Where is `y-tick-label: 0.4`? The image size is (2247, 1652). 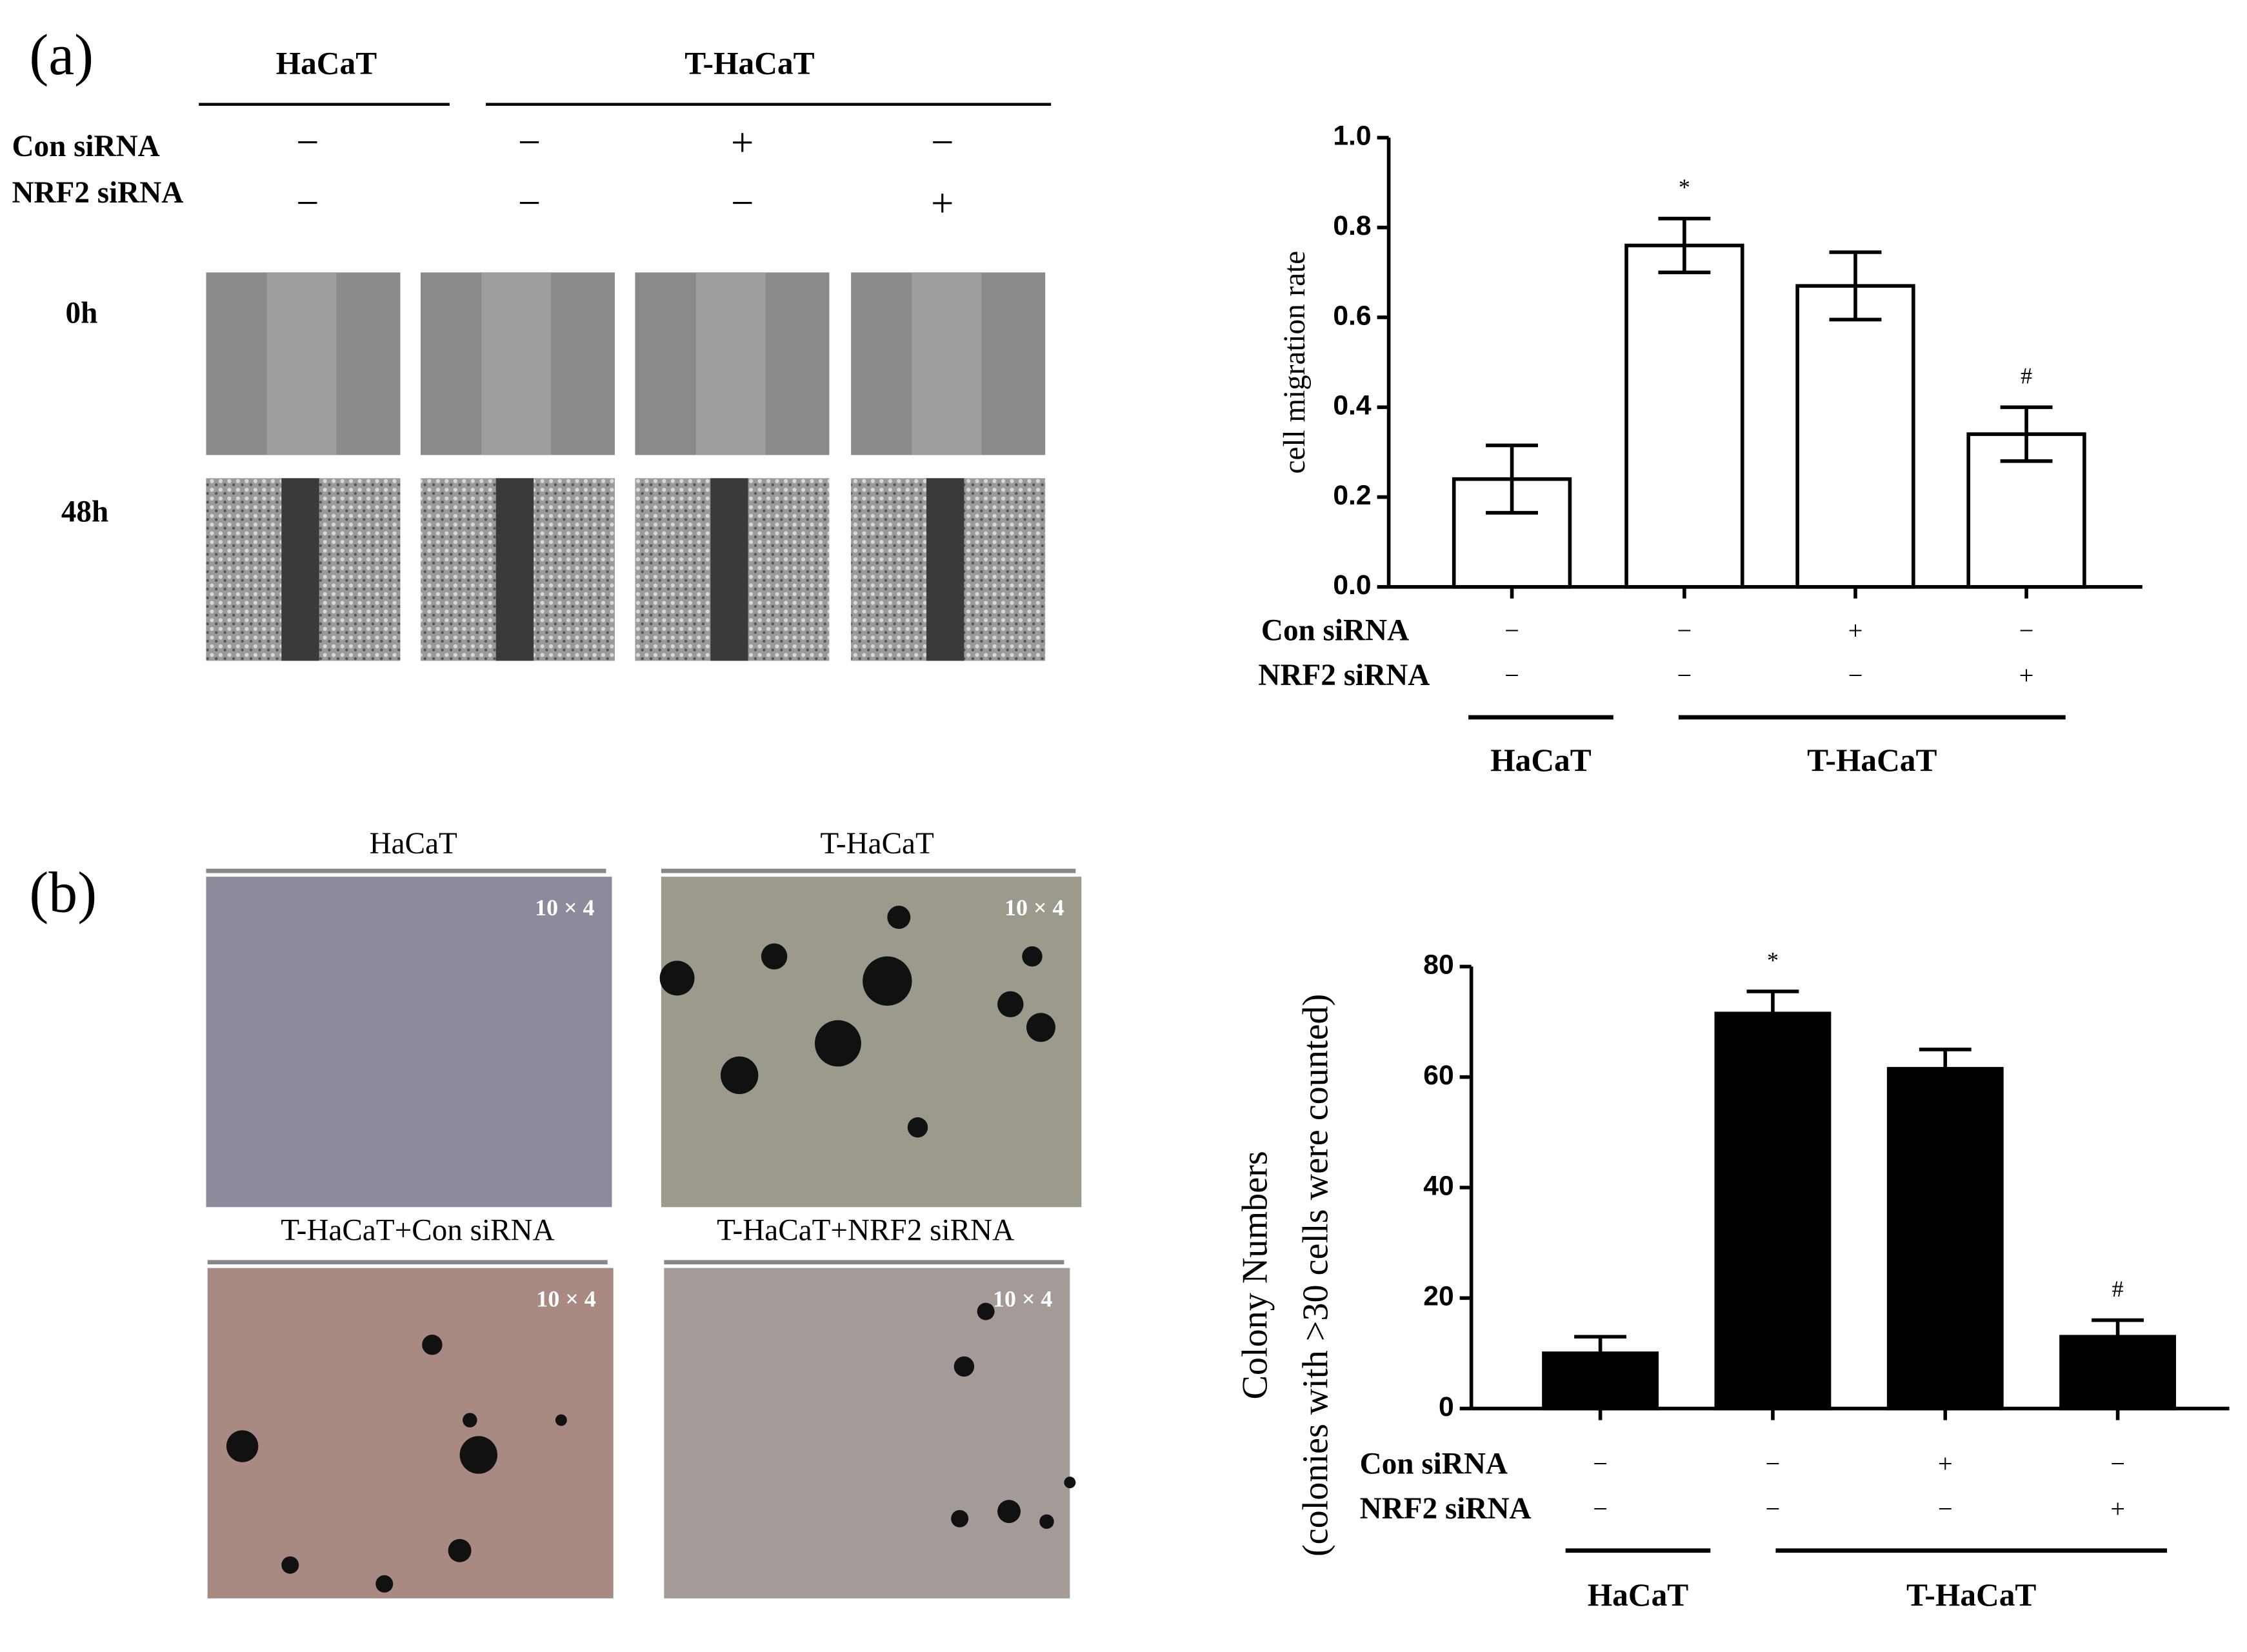
y-tick-label: 0.4 is located at coordinates (1352, 405).